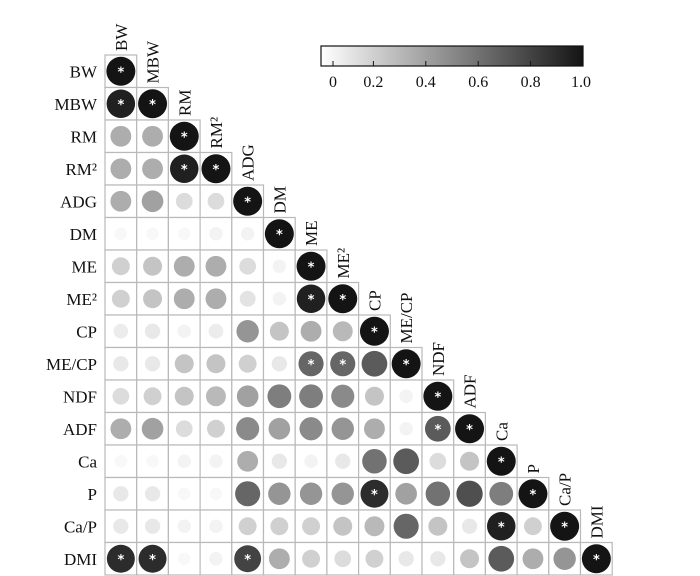 This screenshot has height=576, width=700. Describe the element at coordinates (71, 364) in the screenshot. I see `row-label: ME/CP` at that location.